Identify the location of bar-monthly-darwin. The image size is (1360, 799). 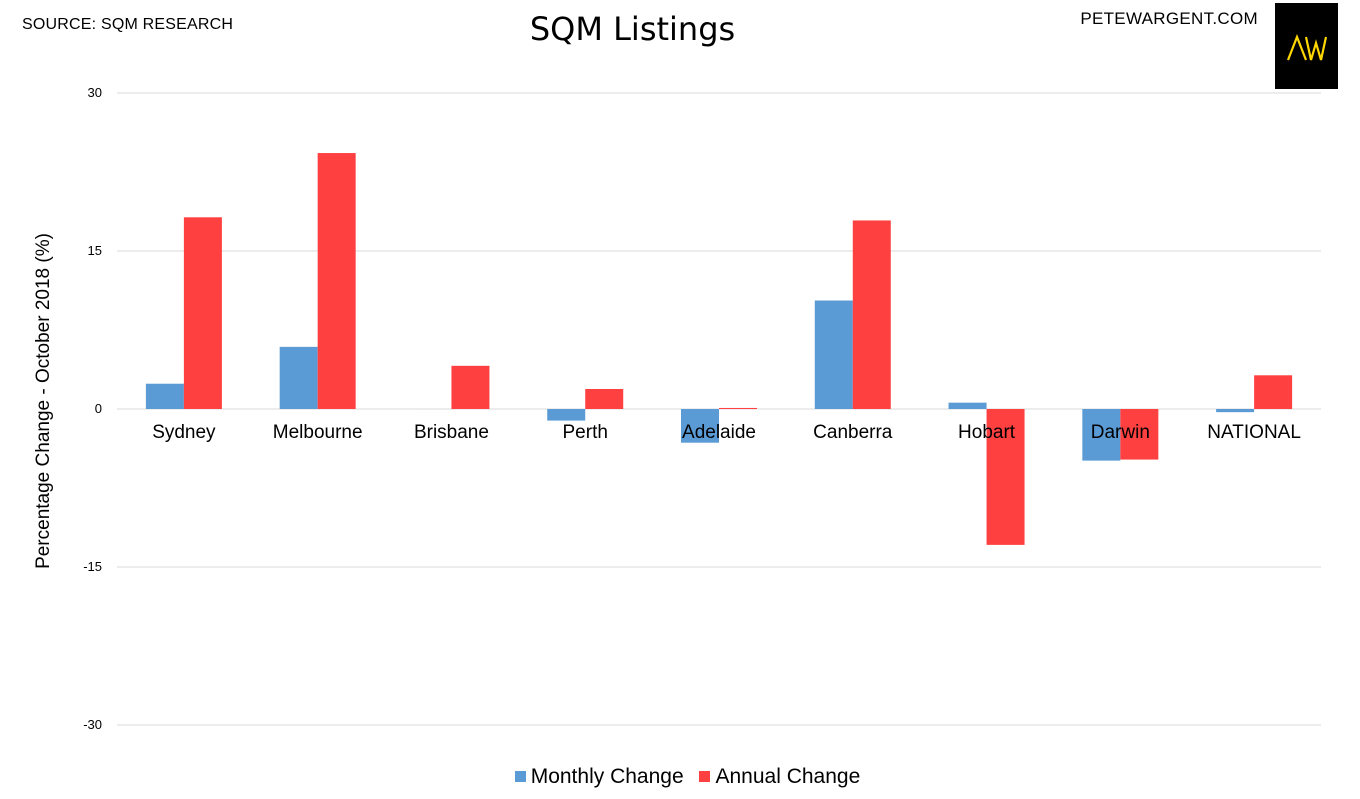
(1101, 435).